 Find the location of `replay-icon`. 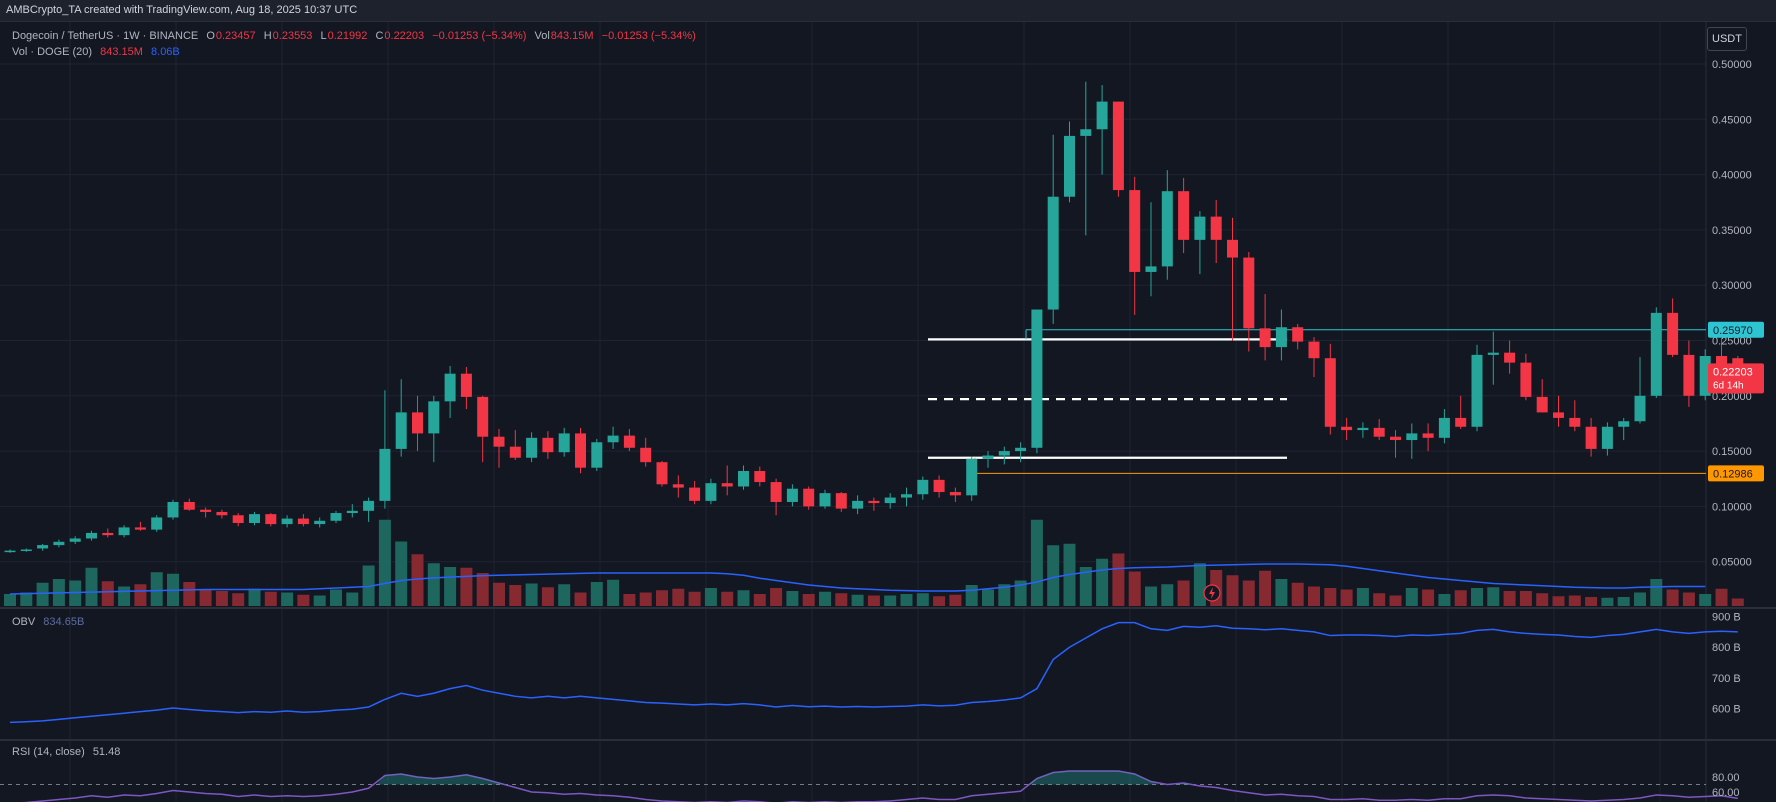

replay-icon is located at coordinates (1212, 593).